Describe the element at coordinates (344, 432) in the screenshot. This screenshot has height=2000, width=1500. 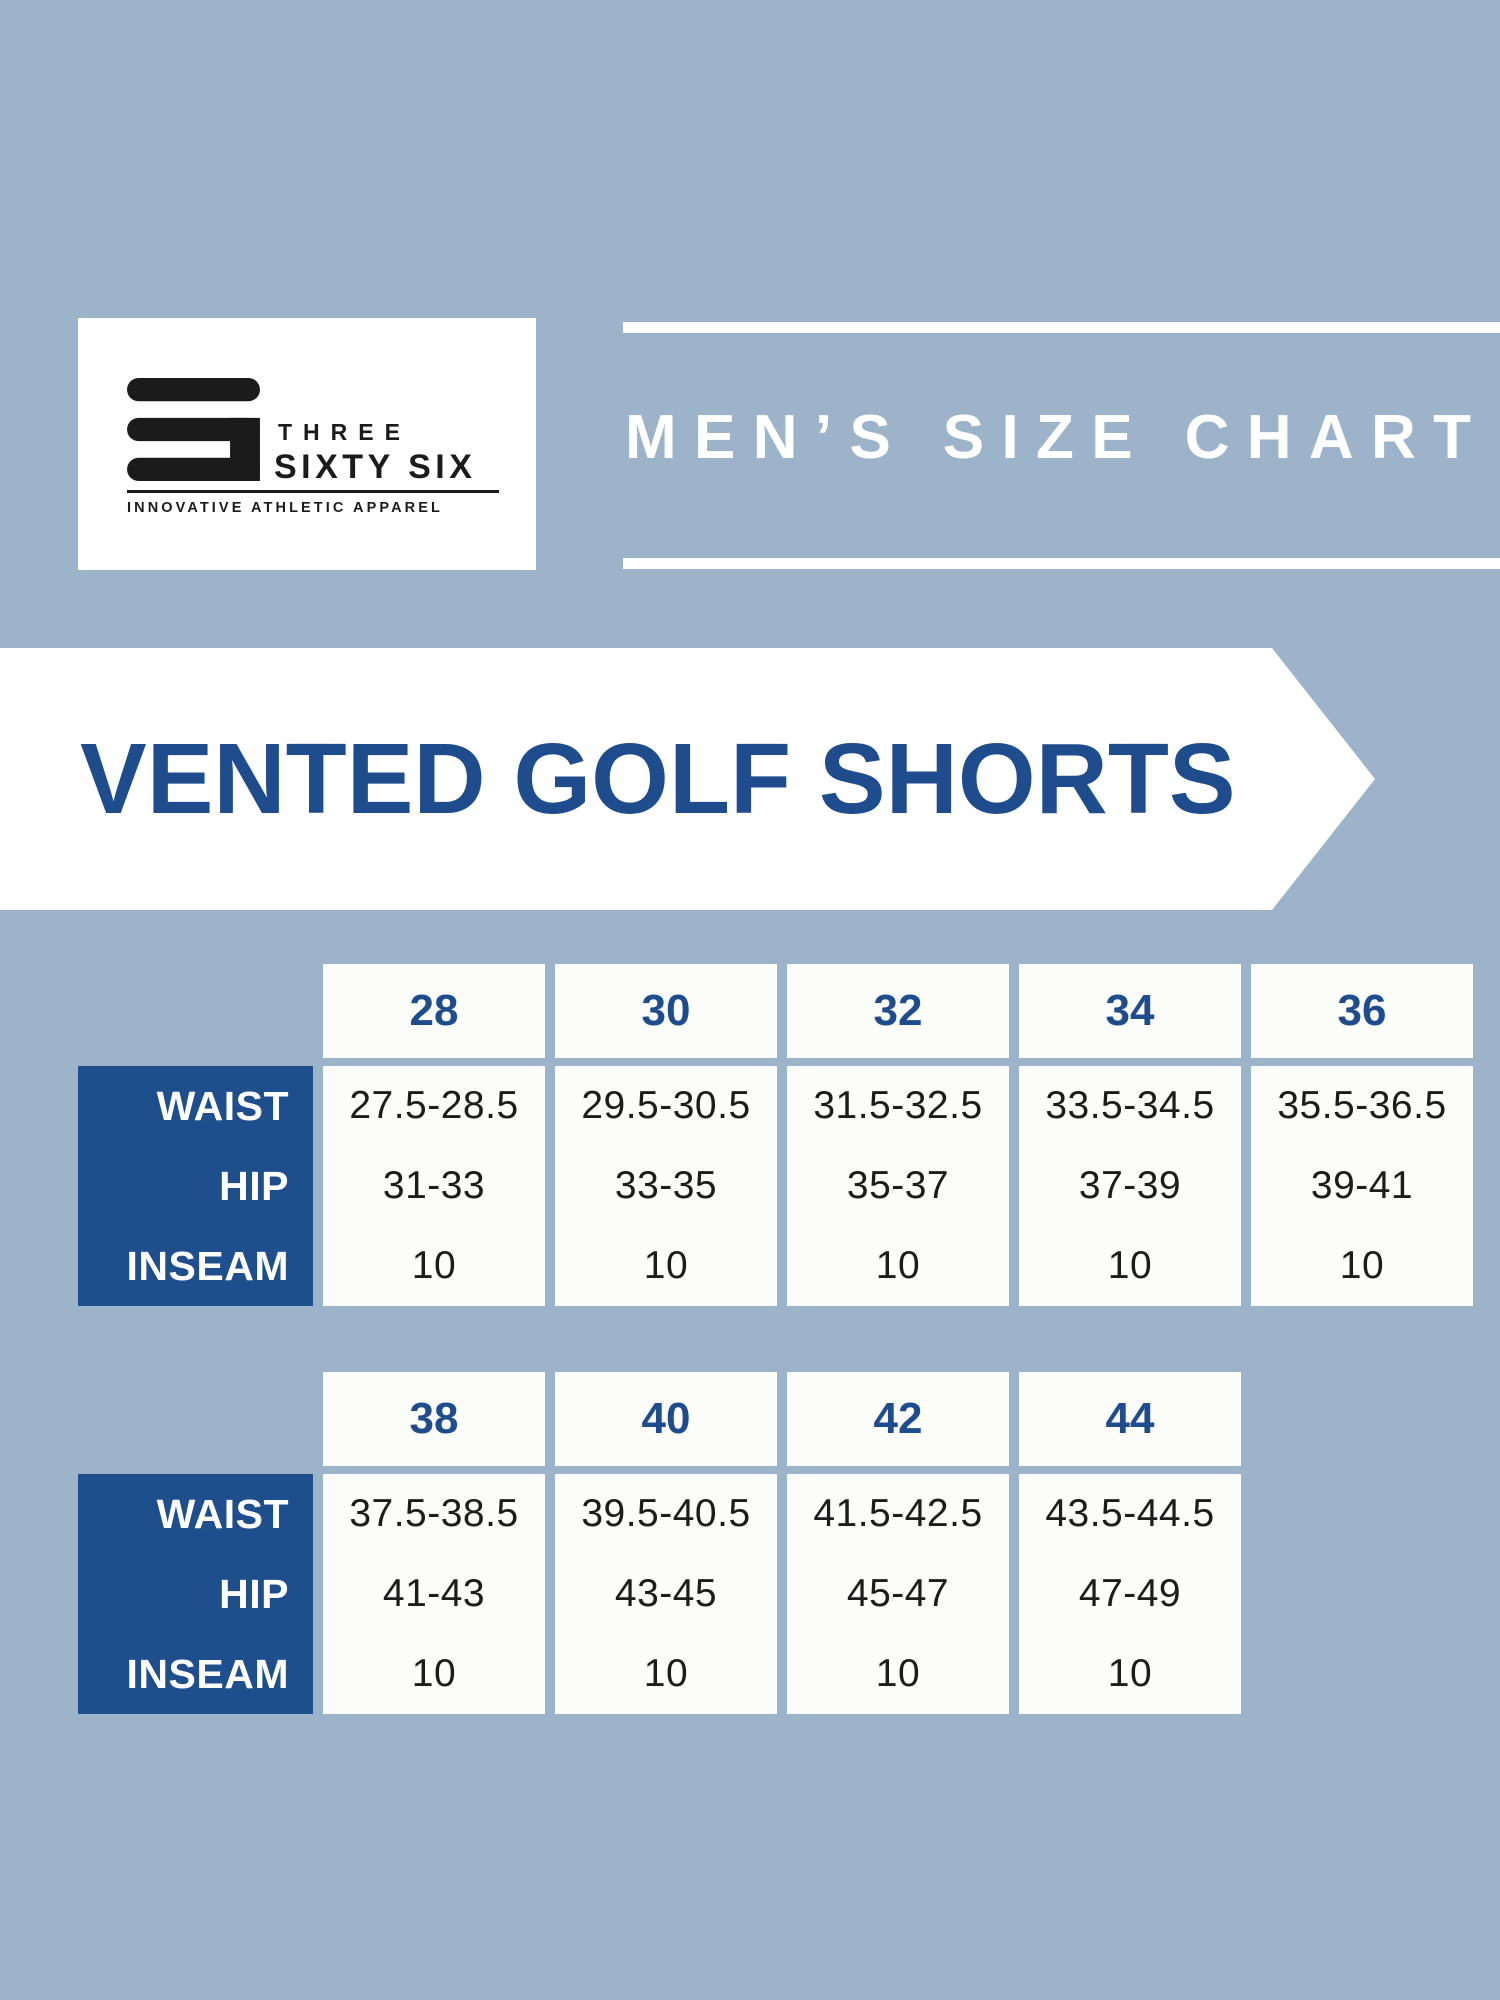
I see `brand-name-line1: THREE` at that location.